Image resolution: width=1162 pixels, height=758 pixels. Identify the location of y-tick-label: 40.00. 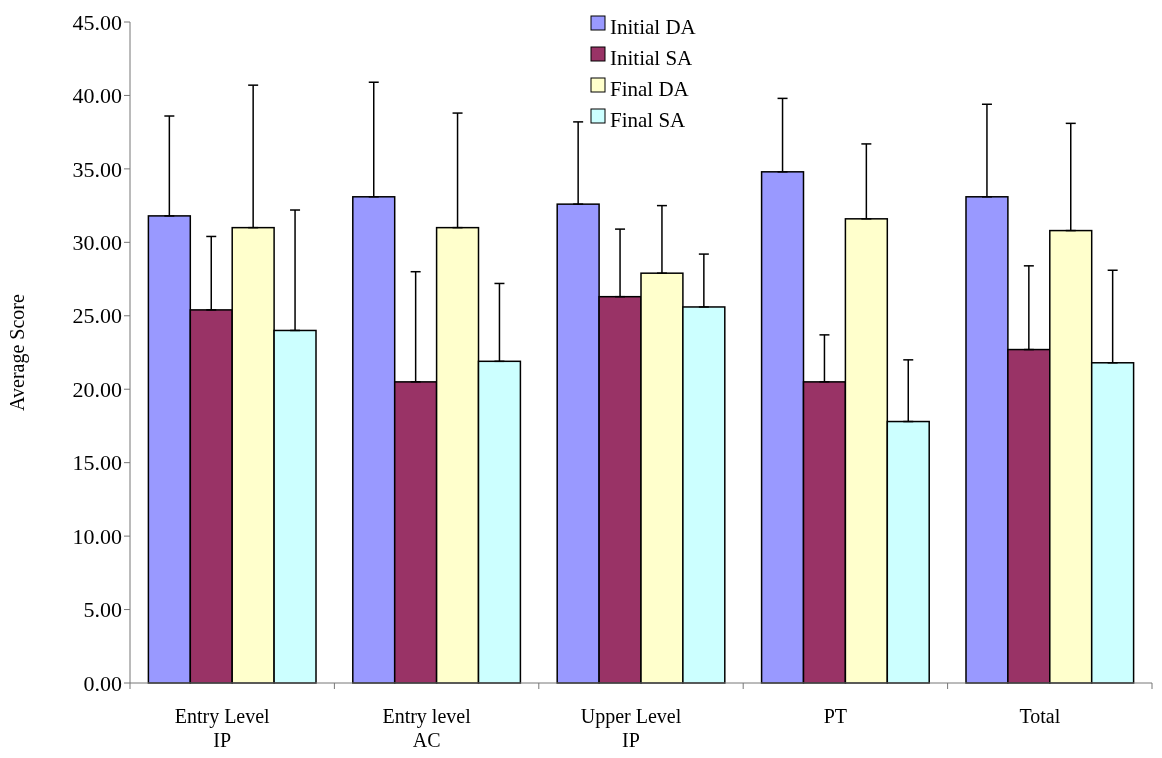
(97, 96).